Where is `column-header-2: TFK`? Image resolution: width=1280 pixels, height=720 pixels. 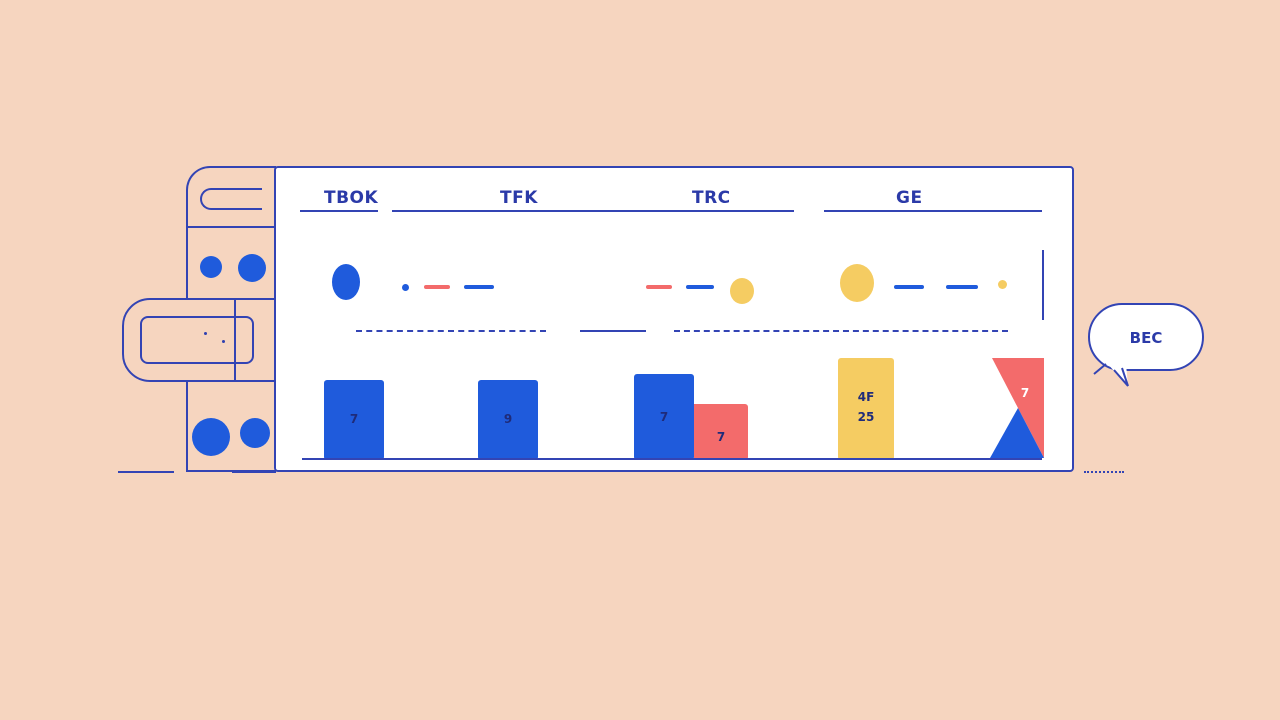
column-header-2: TFK is located at coordinates (519, 198).